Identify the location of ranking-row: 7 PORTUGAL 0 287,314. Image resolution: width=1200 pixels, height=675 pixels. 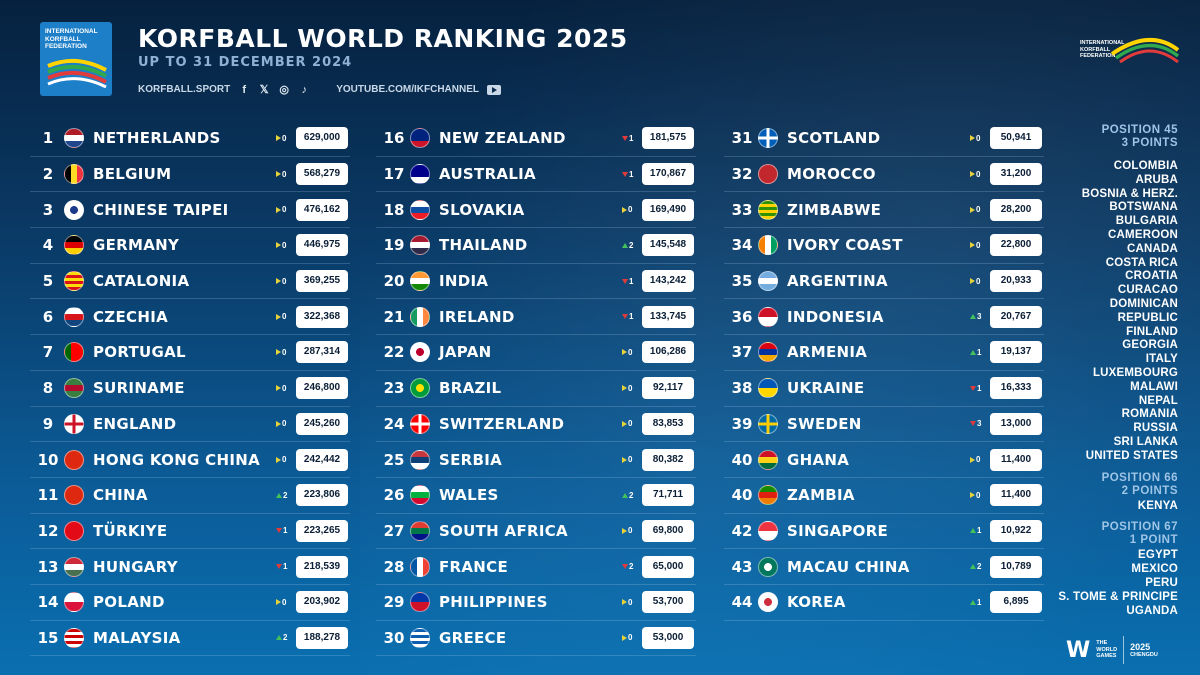
(190, 353).